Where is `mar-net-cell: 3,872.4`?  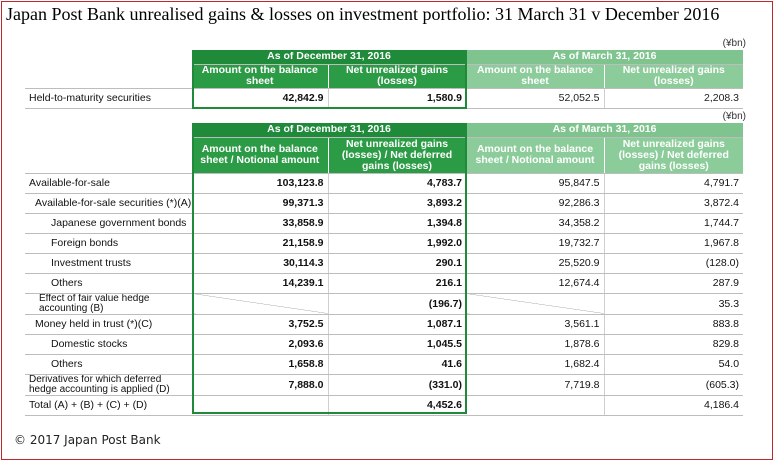 mar-net-cell: 3,872.4 is located at coordinates (673, 203).